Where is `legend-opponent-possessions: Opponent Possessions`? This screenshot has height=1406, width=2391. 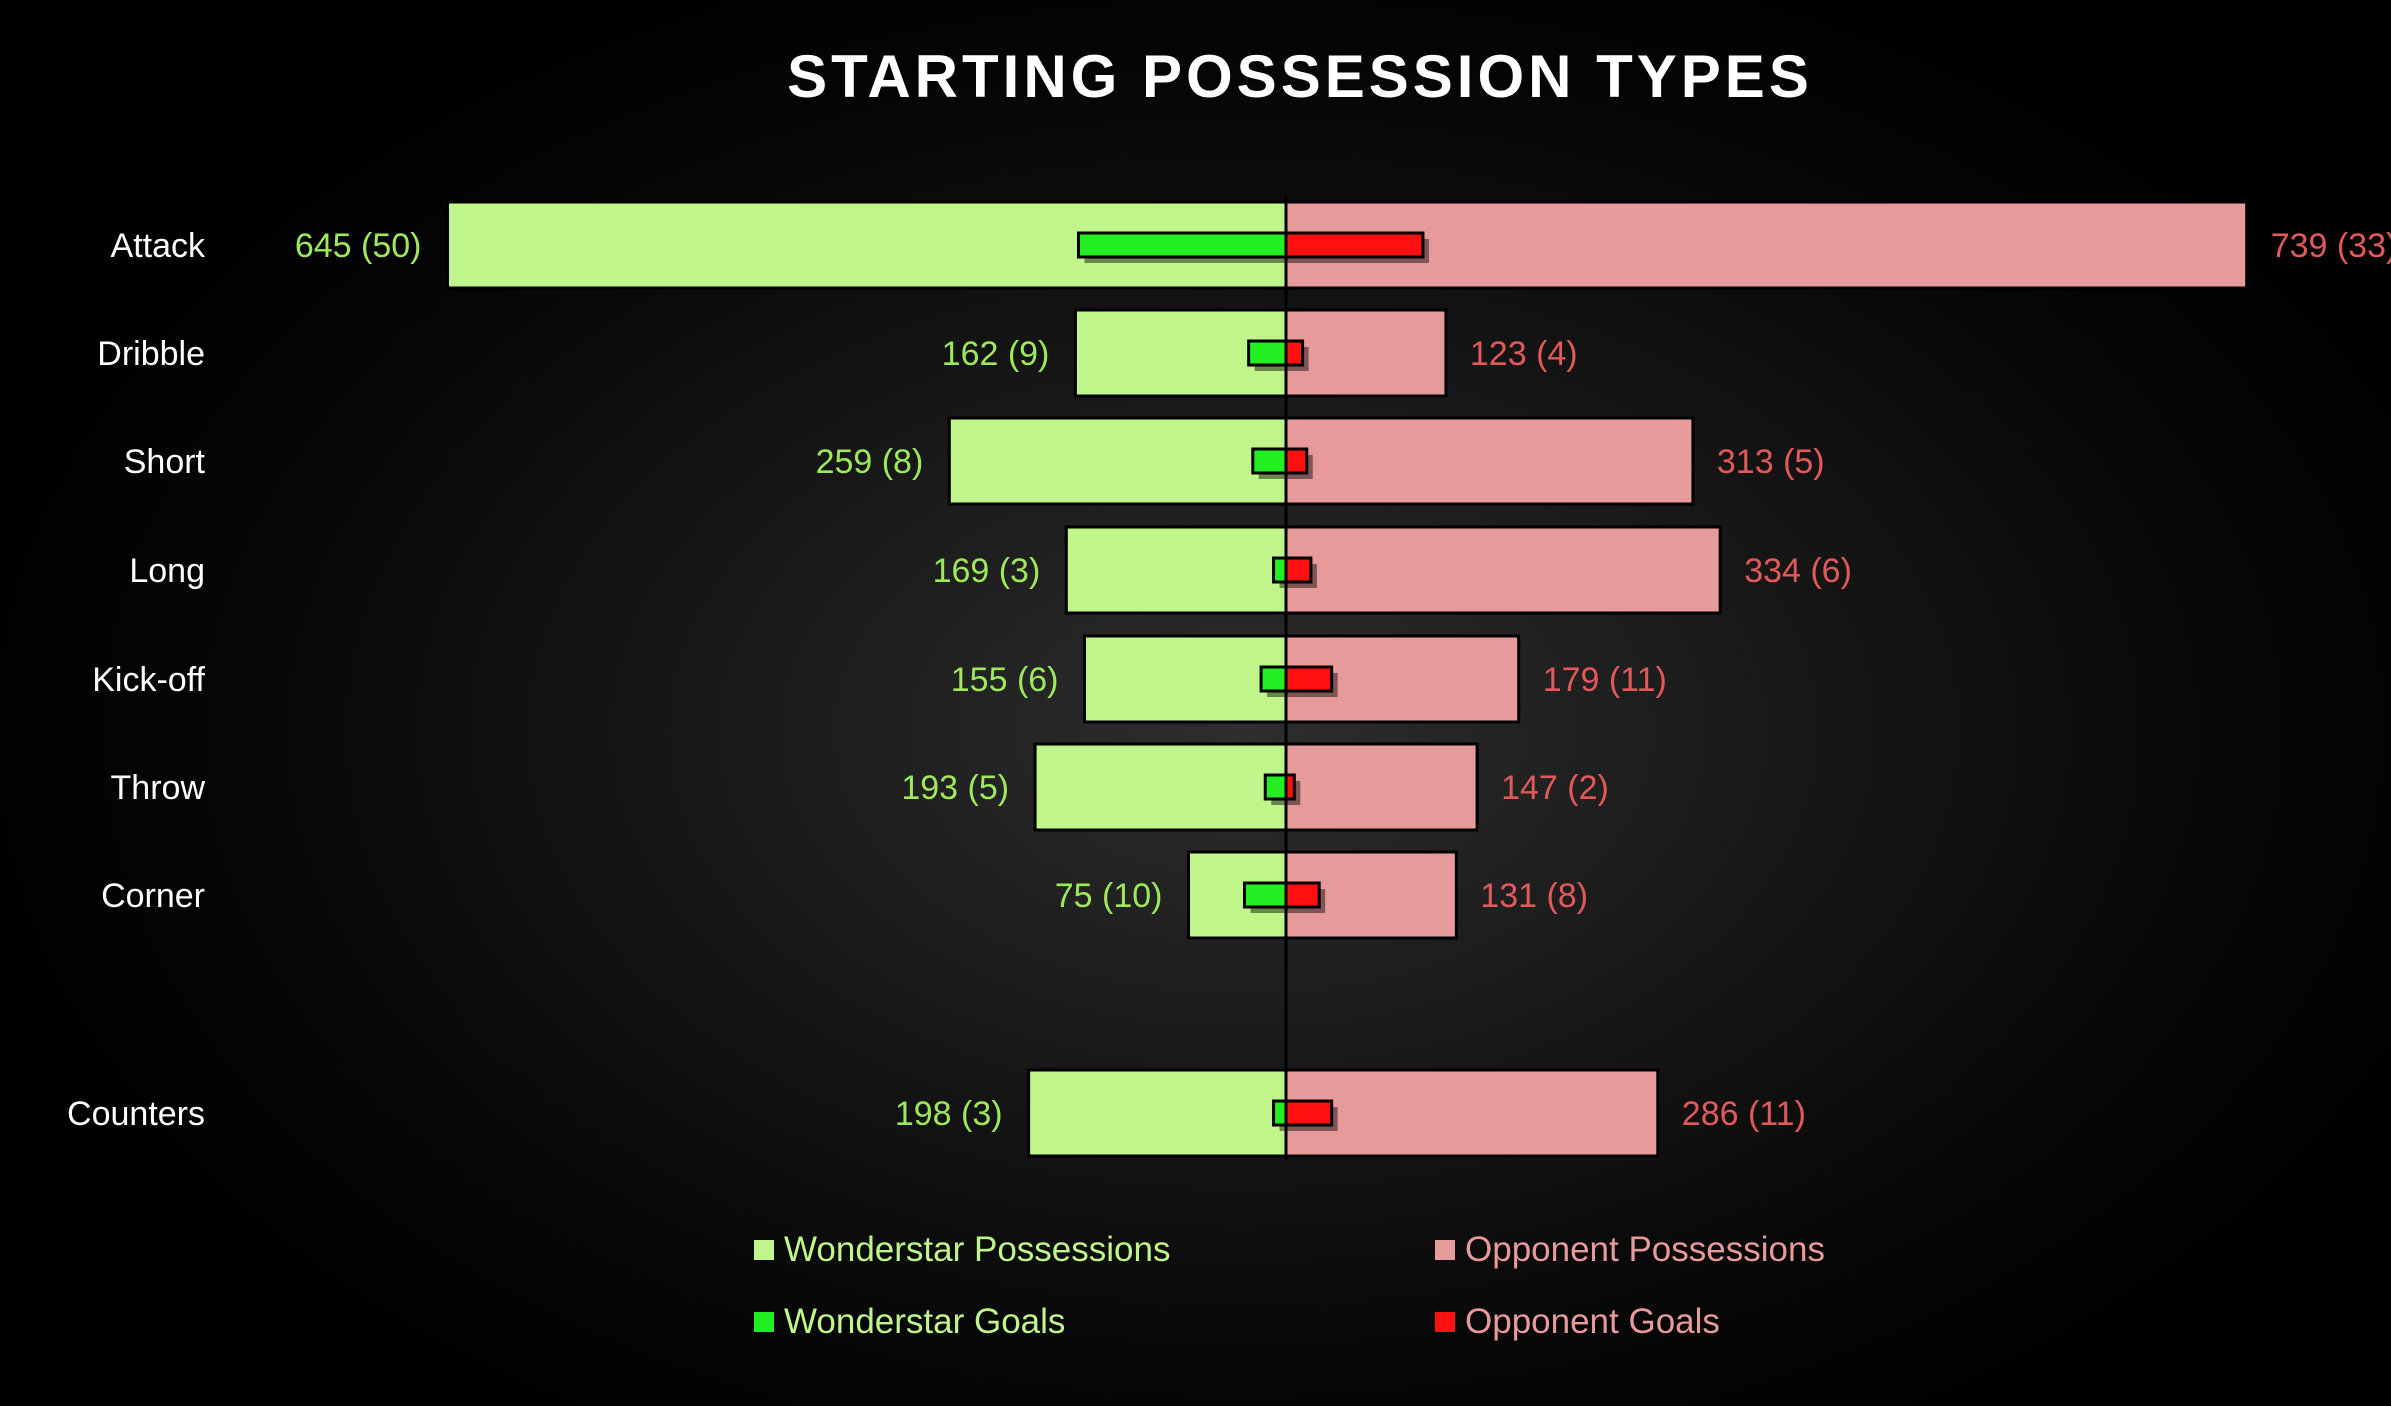 legend-opponent-possessions: Opponent Possessions is located at coordinates (1630, 1250).